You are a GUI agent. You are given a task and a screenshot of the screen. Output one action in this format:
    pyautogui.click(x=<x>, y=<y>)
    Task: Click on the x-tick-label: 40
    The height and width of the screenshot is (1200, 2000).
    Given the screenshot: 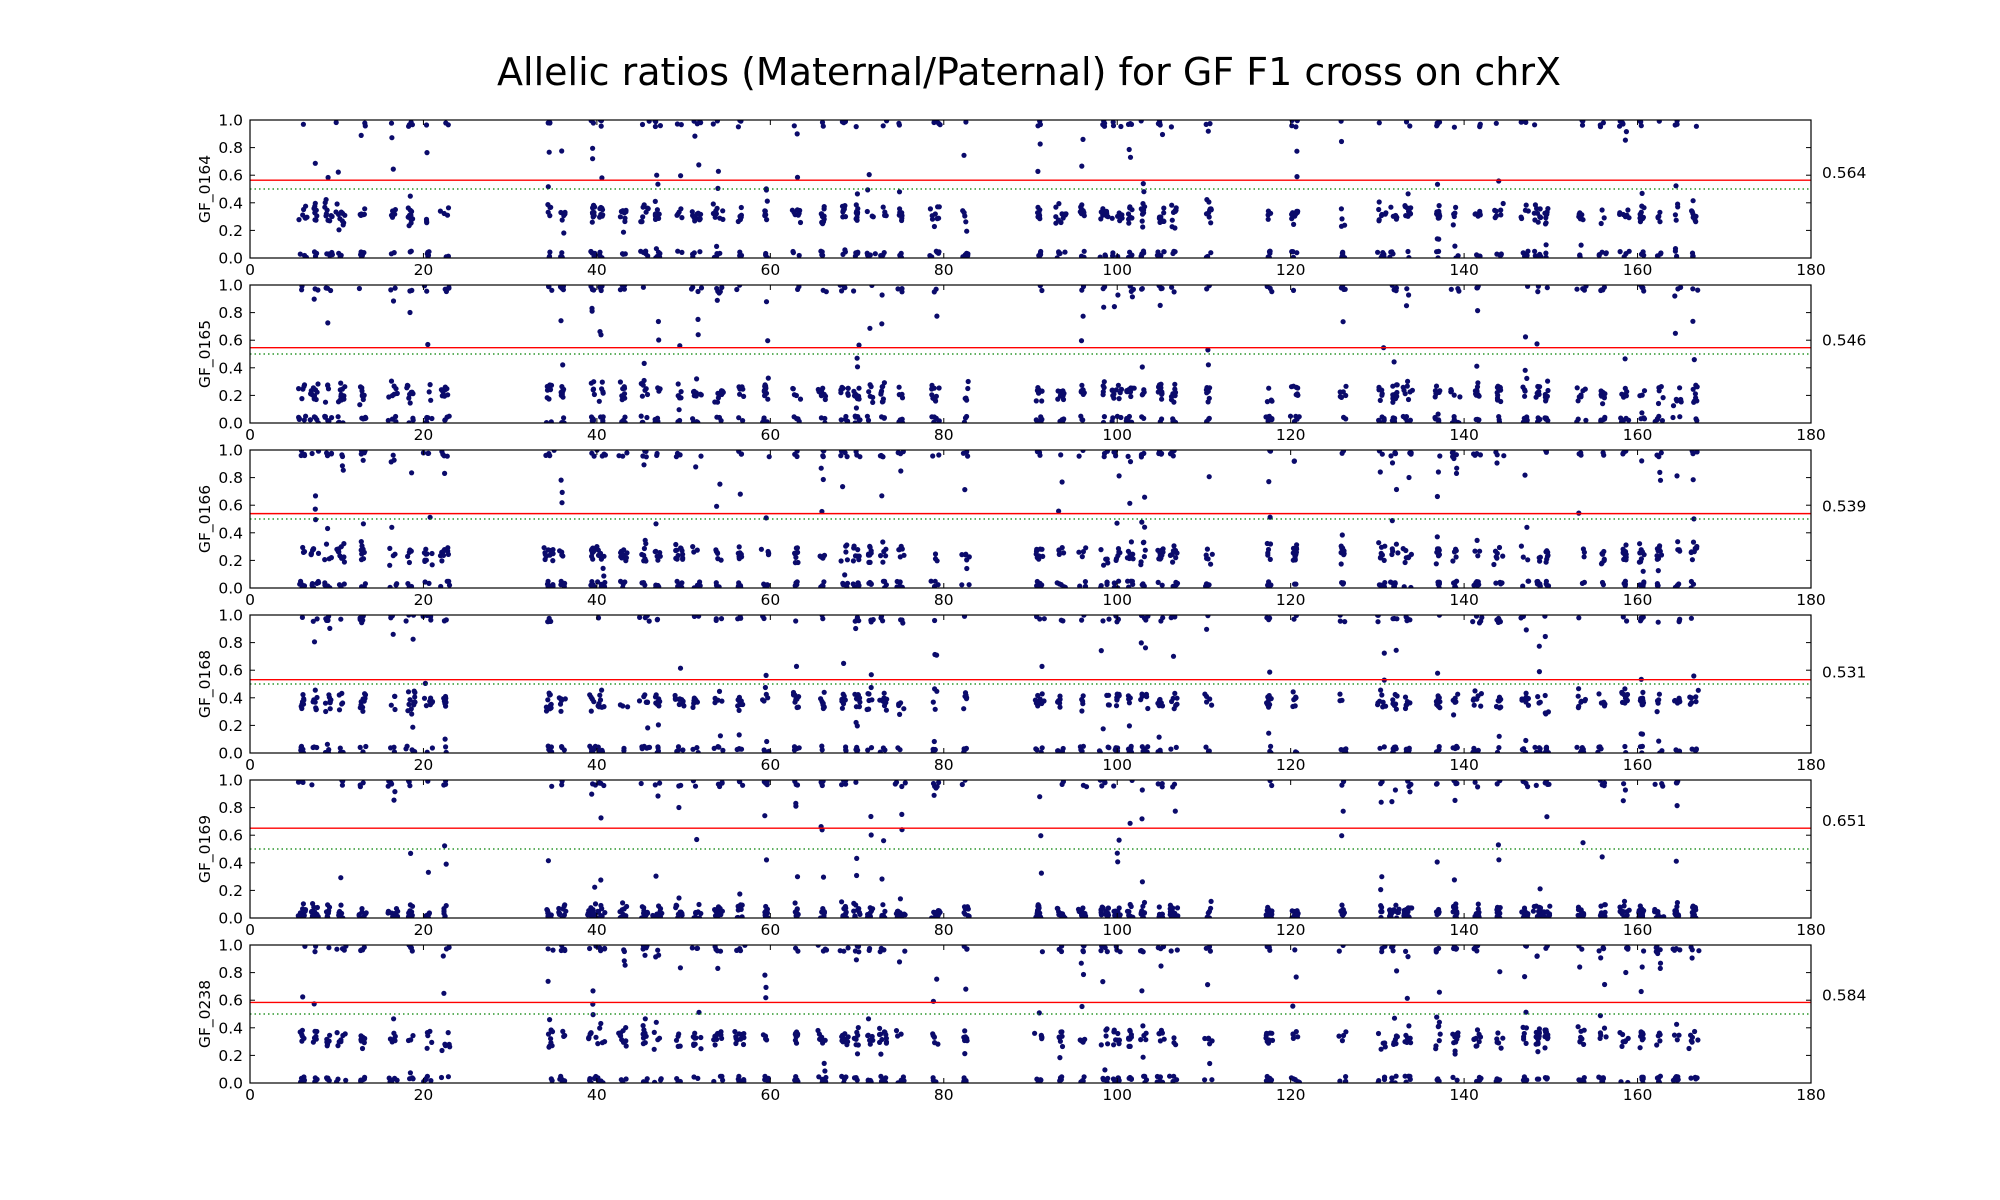 What is the action you would take?
    pyautogui.click(x=597, y=270)
    